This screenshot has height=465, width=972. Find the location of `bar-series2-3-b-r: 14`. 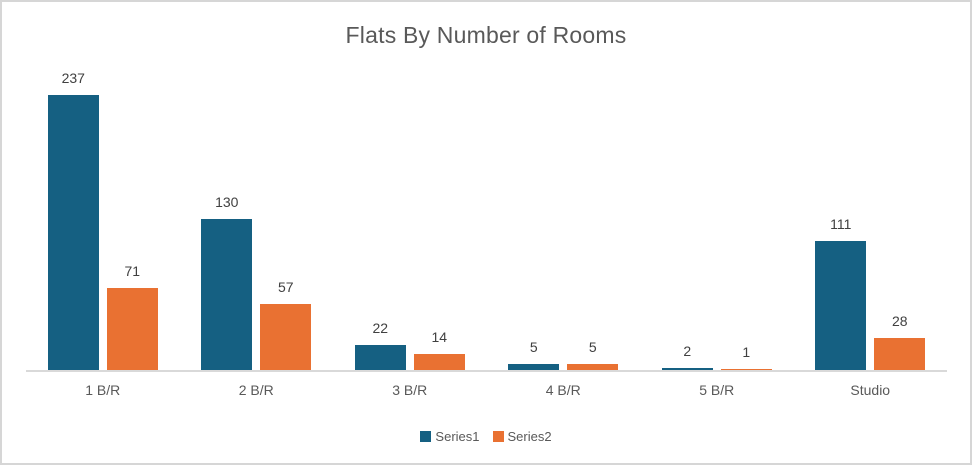

bar-series2-3-b-r: 14 is located at coordinates (439, 349).